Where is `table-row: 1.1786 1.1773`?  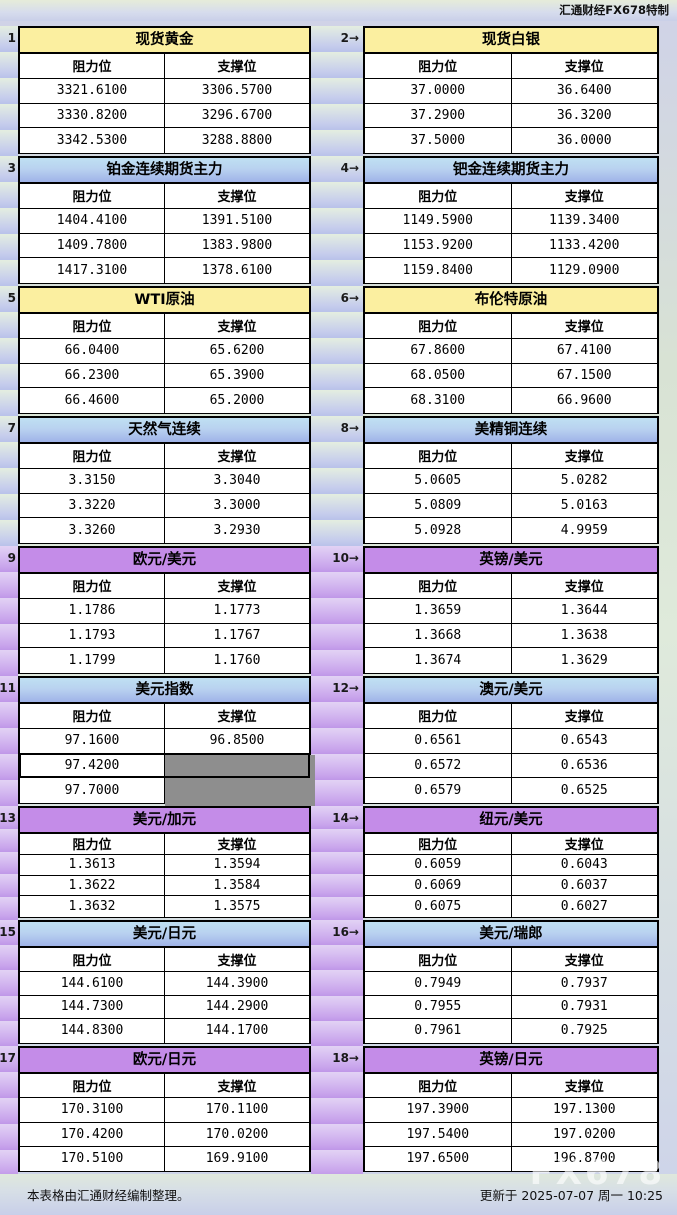 table-row: 1.1786 1.1773 is located at coordinates (164, 610).